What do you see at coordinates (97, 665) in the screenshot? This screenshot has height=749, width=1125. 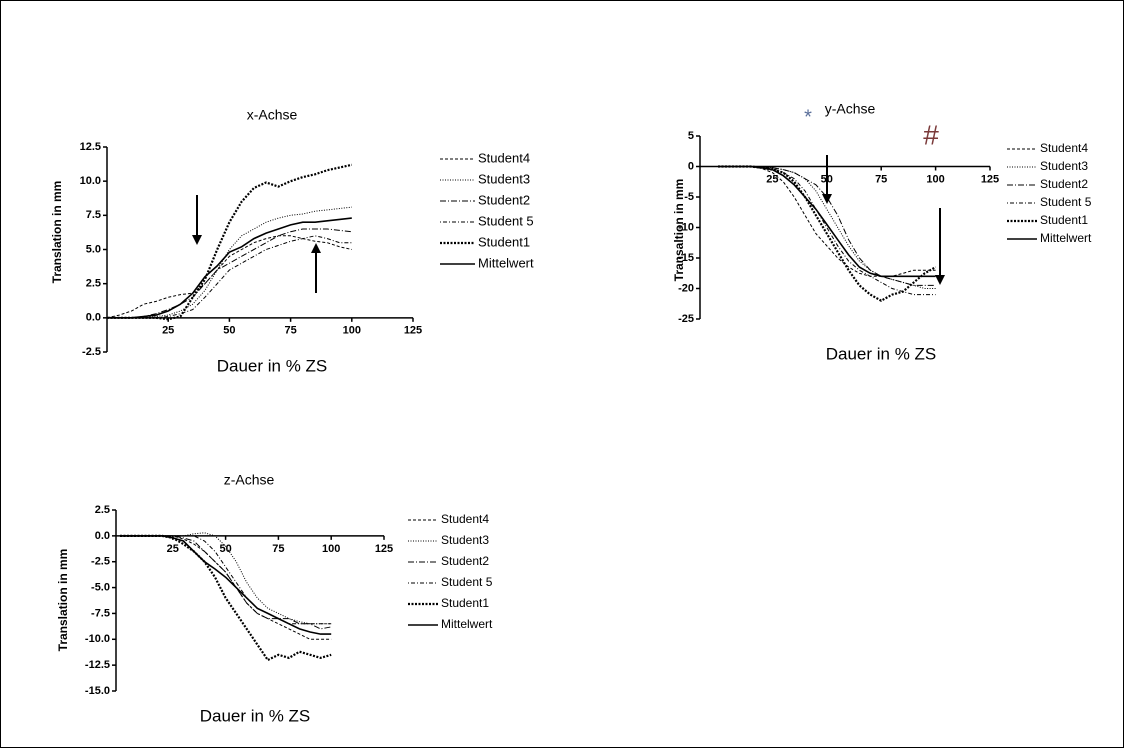 I see `y-tick-label: -12.5` at bounding box center [97, 665].